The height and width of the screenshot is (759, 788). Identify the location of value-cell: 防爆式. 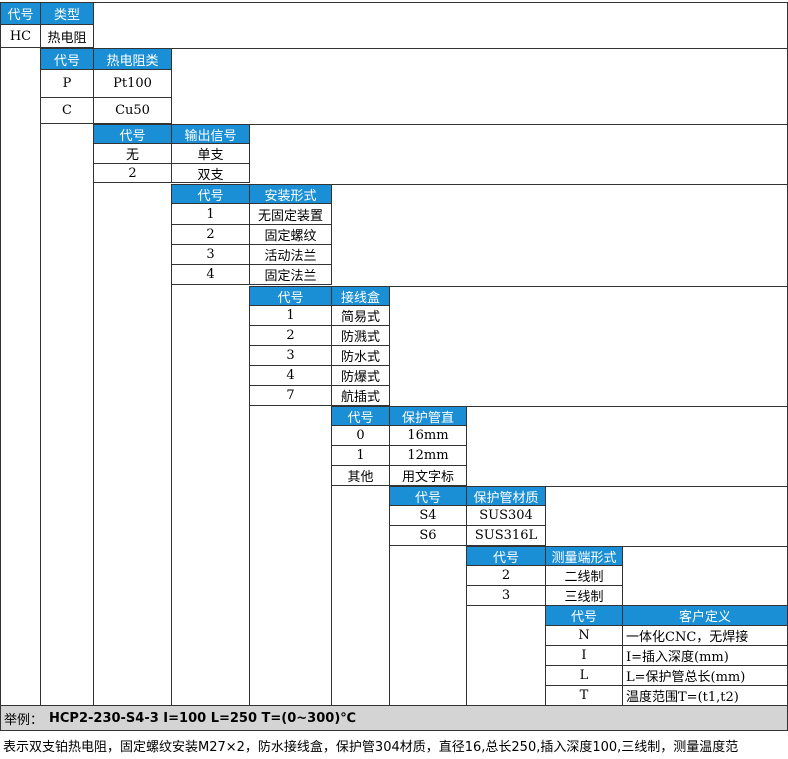
(360, 375).